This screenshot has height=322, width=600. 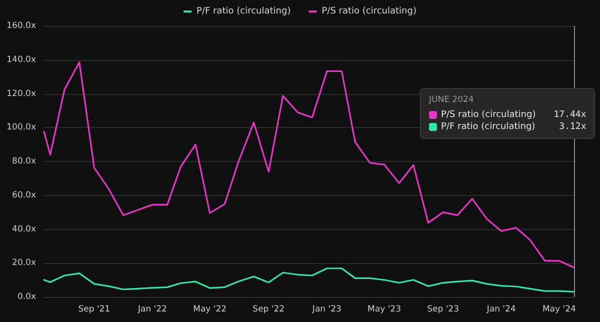 I want to click on y-tick-label: 60.0x, so click(x=24, y=195).